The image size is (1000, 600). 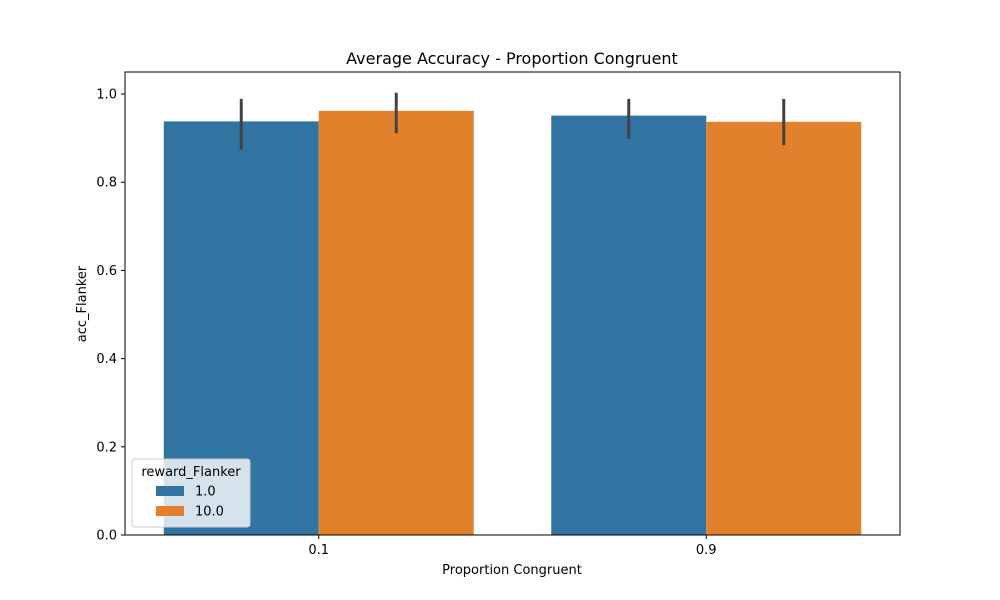 What do you see at coordinates (191, 493) in the screenshot?
I see `legend: reward_Flanker 1.0 10.0` at bounding box center [191, 493].